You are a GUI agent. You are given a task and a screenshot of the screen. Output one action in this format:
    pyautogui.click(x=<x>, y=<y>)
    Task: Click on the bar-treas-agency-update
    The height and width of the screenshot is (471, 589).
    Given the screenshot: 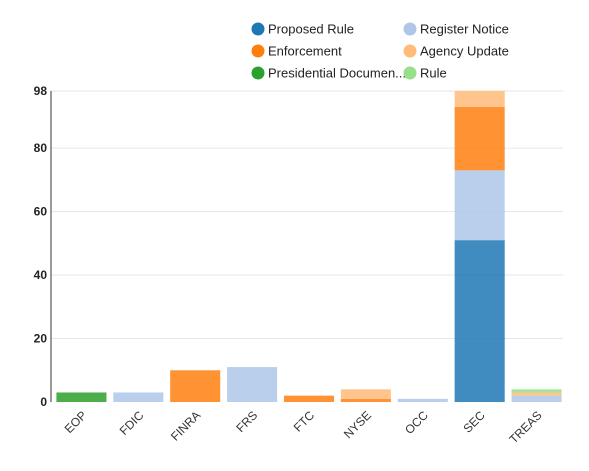 What is the action you would take?
    pyautogui.click(x=536, y=394)
    